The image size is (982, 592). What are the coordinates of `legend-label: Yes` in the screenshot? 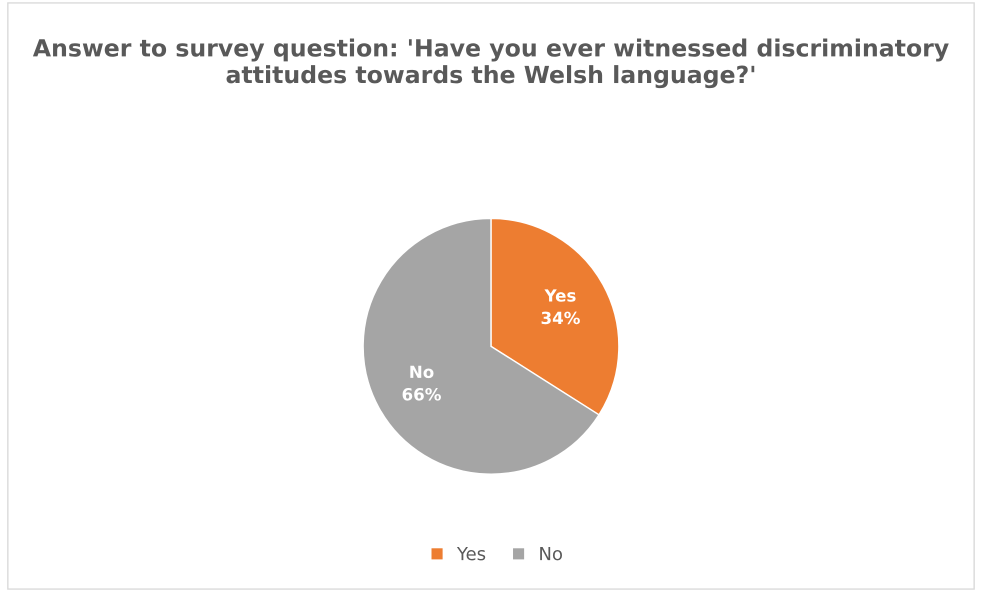 It's located at (471, 553).